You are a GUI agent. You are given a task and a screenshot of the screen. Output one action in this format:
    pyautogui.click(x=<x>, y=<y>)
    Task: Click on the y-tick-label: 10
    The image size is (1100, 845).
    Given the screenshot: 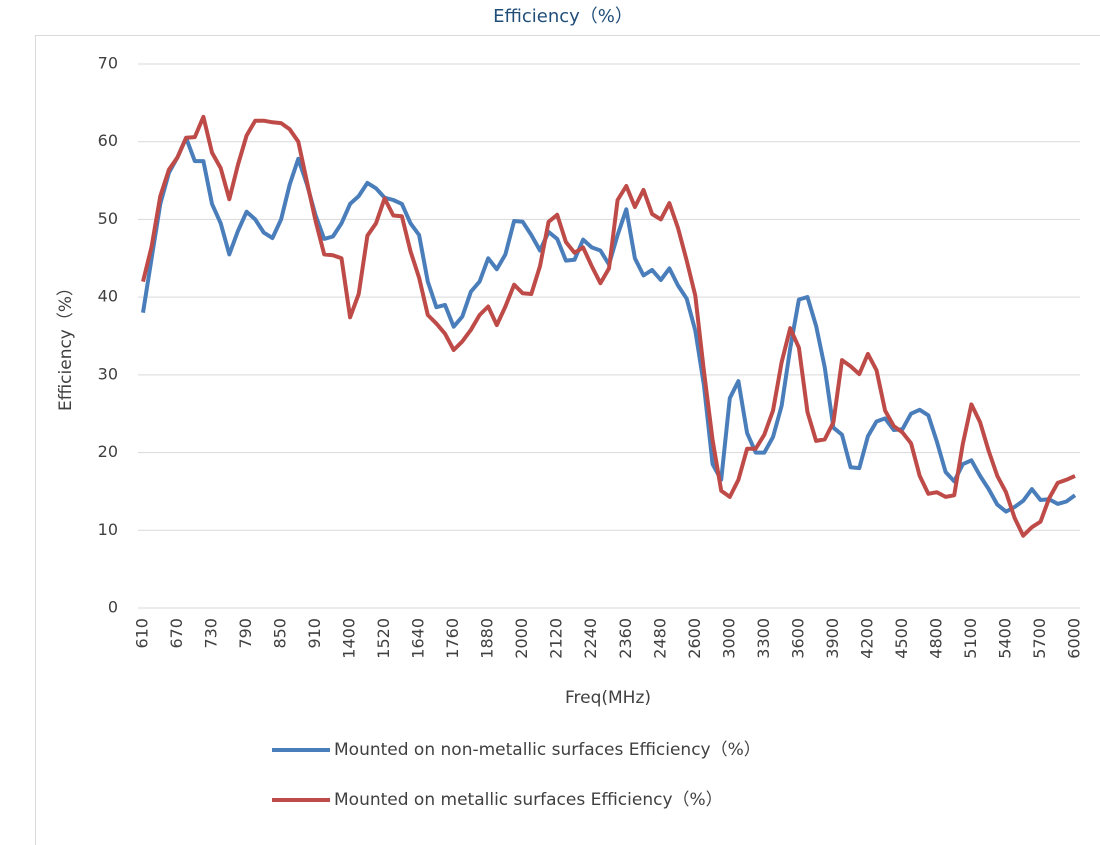 What is the action you would take?
    pyautogui.click(x=108, y=529)
    